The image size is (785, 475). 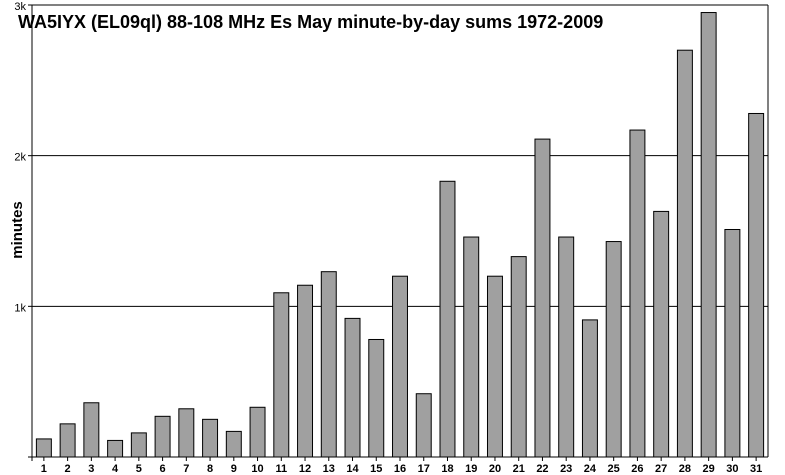 What do you see at coordinates (305, 469) in the screenshot?
I see `x-tick-label: 12` at bounding box center [305, 469].